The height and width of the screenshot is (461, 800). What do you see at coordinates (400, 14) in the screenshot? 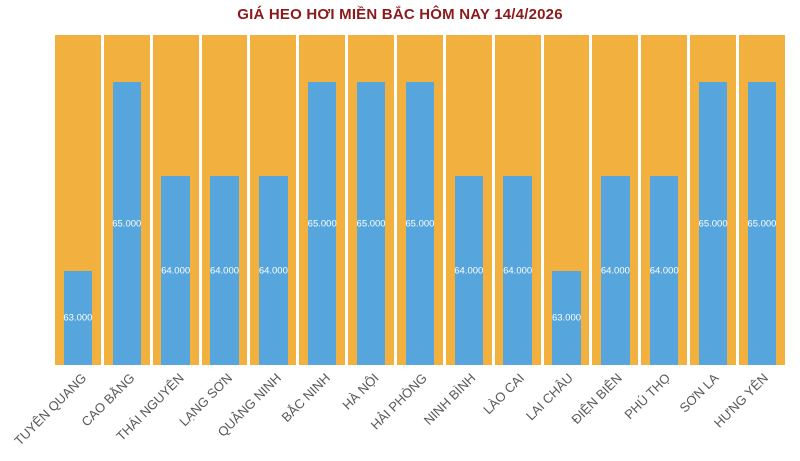
I see `chart-title: GIÁ HEO HƠI MIỀN BẮC HÔM NAY 14/4/2026` at bounding box center [400, 14].